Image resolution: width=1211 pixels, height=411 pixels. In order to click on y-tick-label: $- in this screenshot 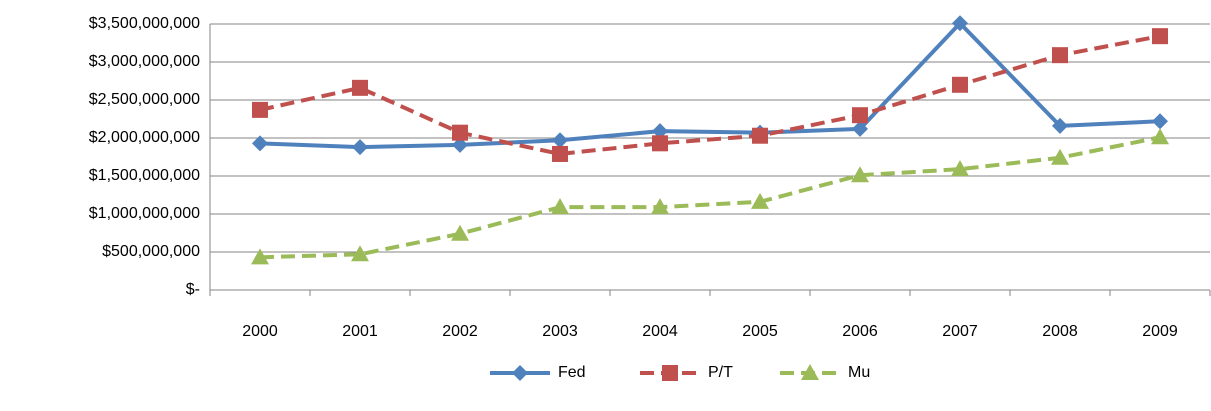, I will do `click(193, 289)`.